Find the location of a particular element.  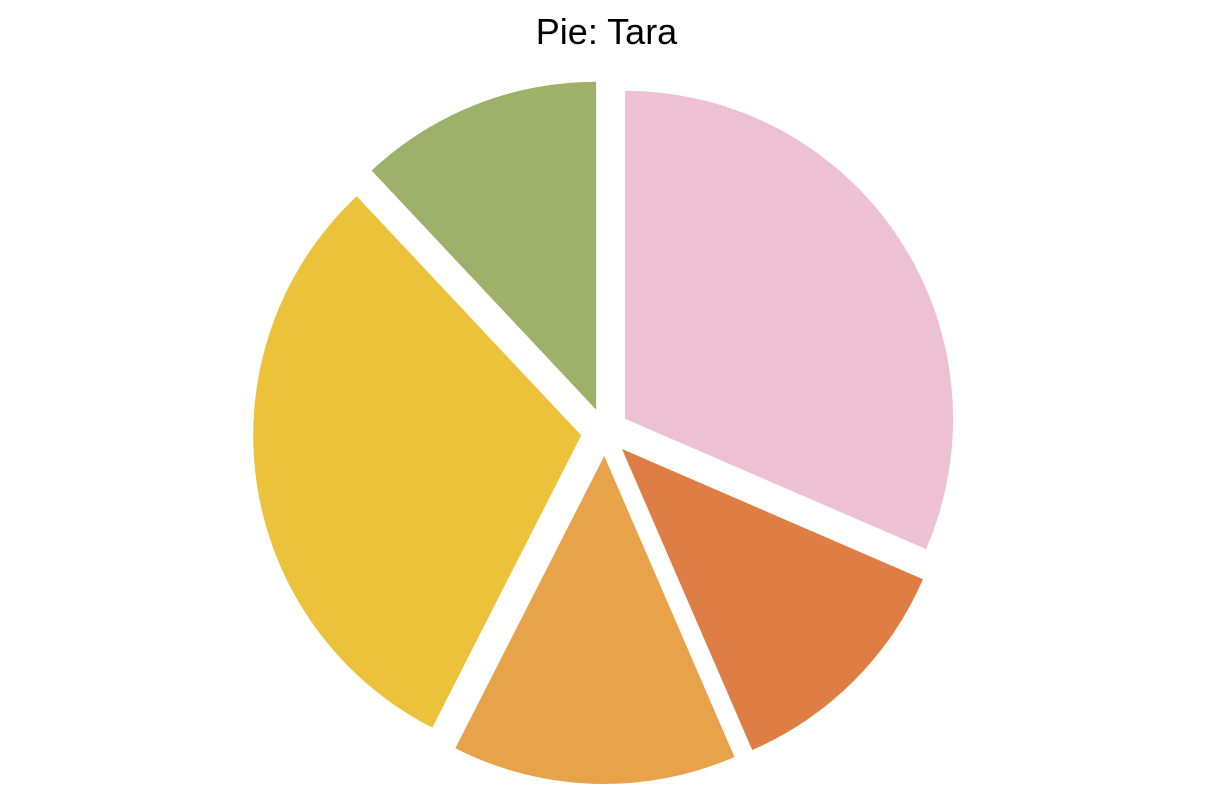

chart-title: Pie: Tara is located at coordinates (606, 31).